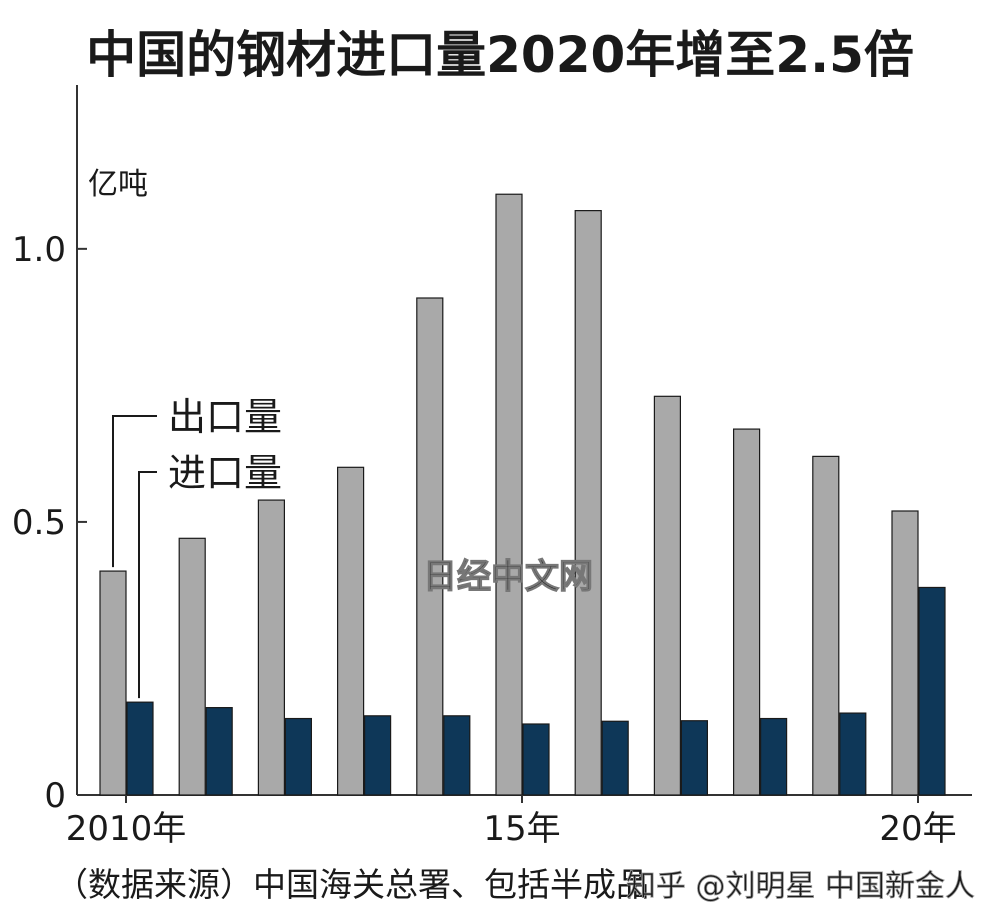 The width and height of the screenshot is (1000, 922). I want to click on y-axis-unit: 亿吨, so click(118, 184).